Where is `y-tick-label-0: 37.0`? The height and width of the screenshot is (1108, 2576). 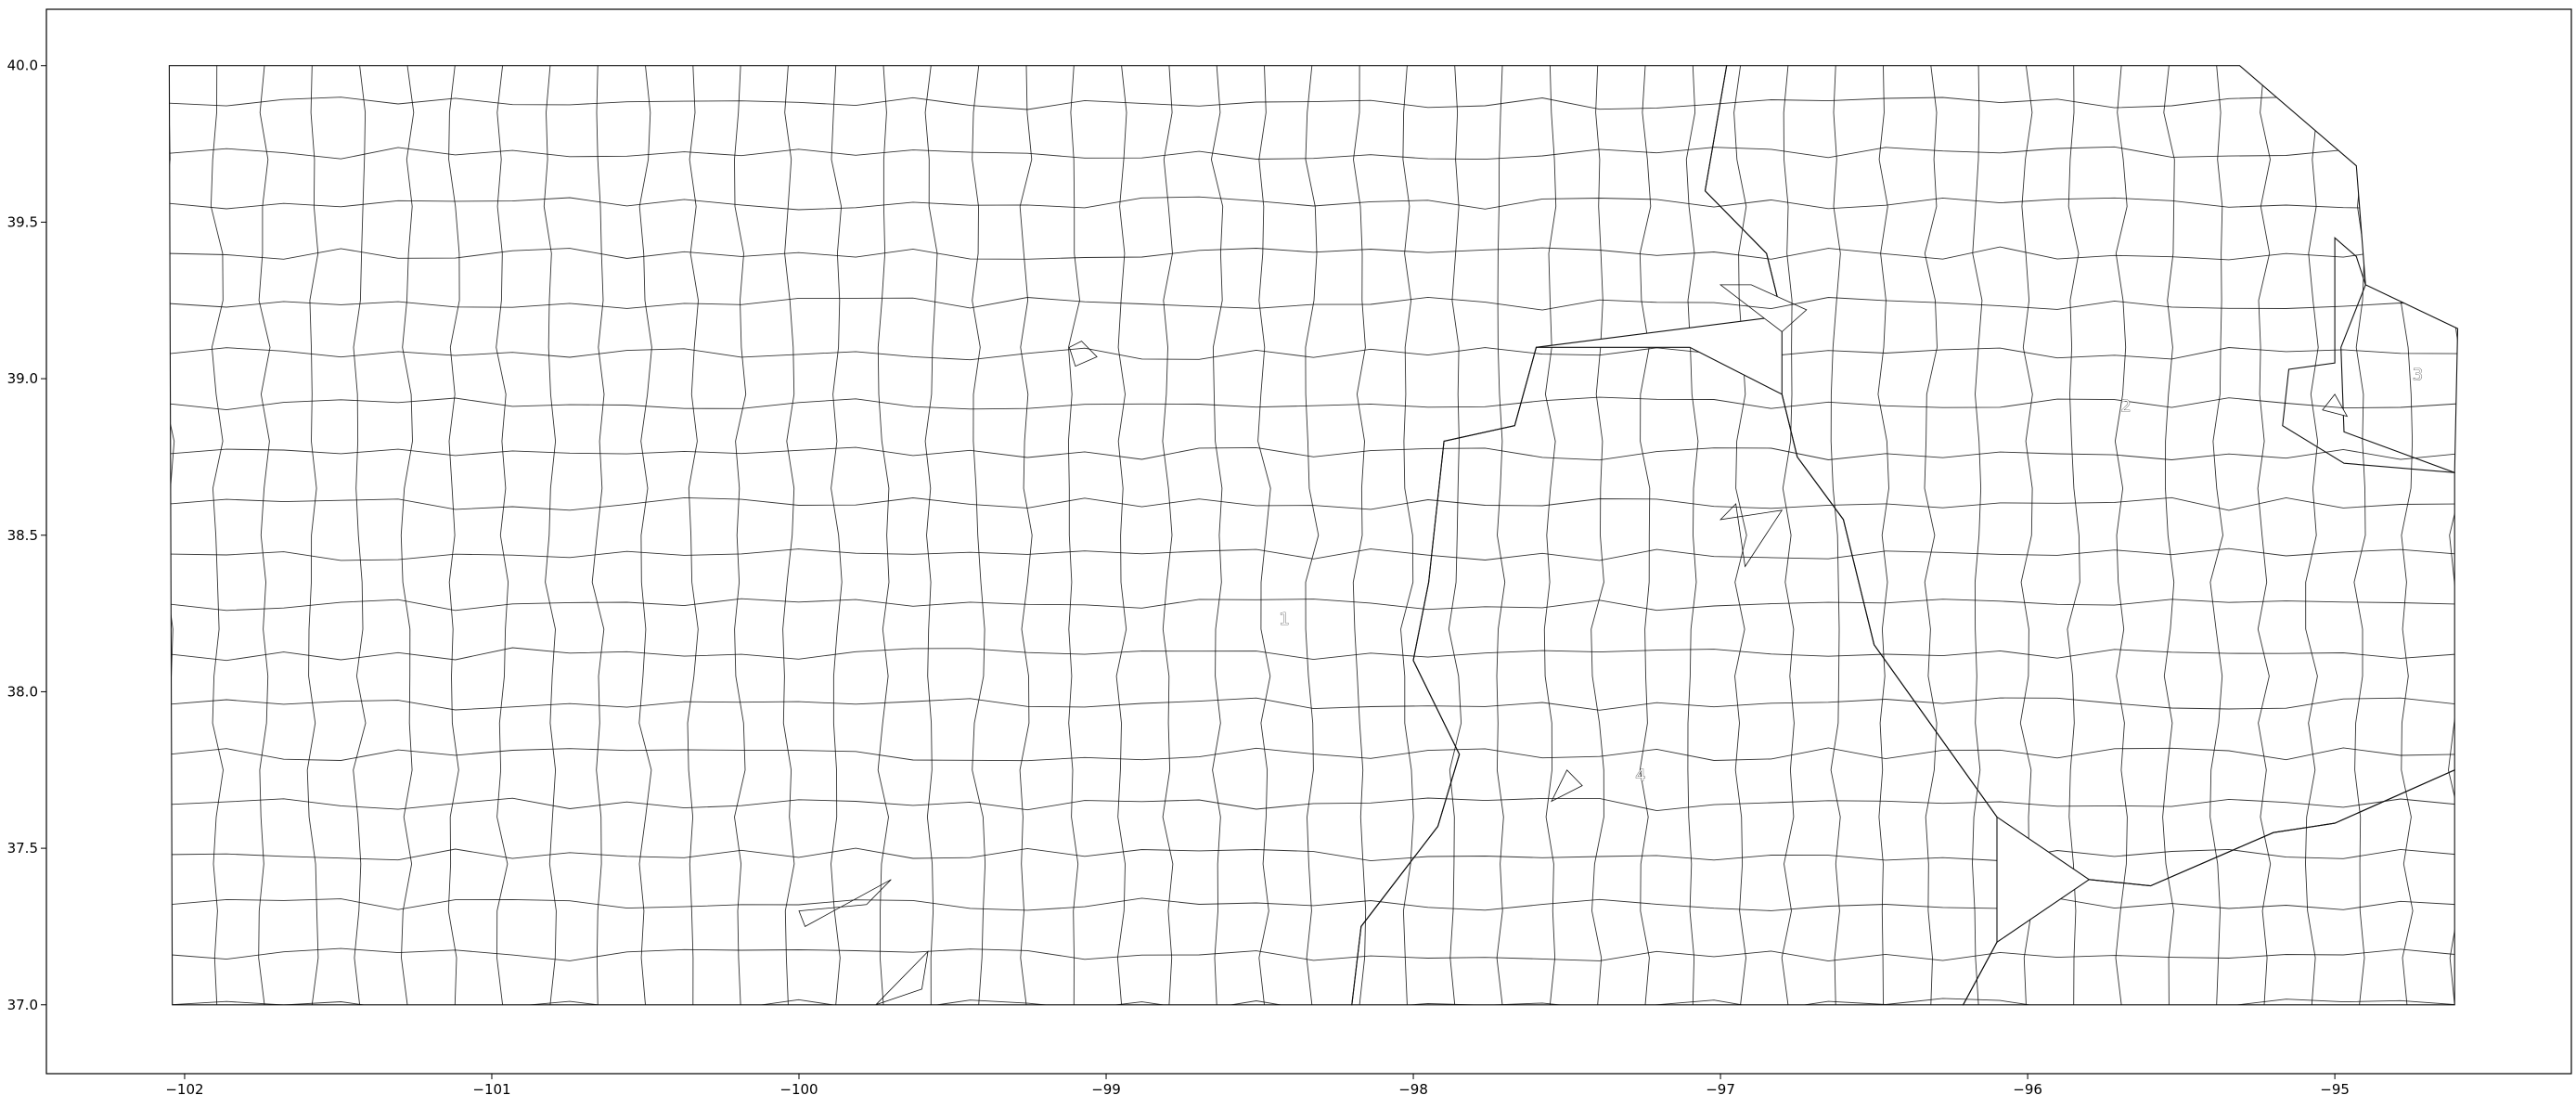
y-tick-label-0: 37.0 is located at coordinates (22, 1005).